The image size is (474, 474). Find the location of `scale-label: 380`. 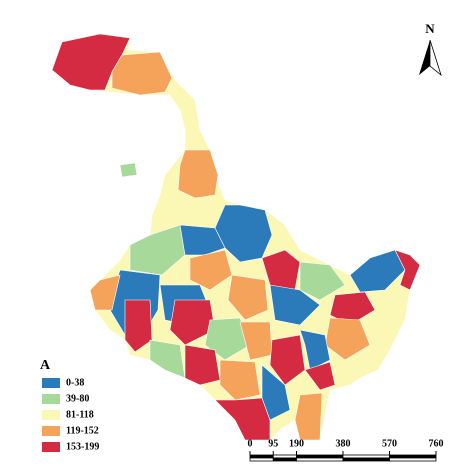

scale-label: 380 is located at coordinates (343, 443).